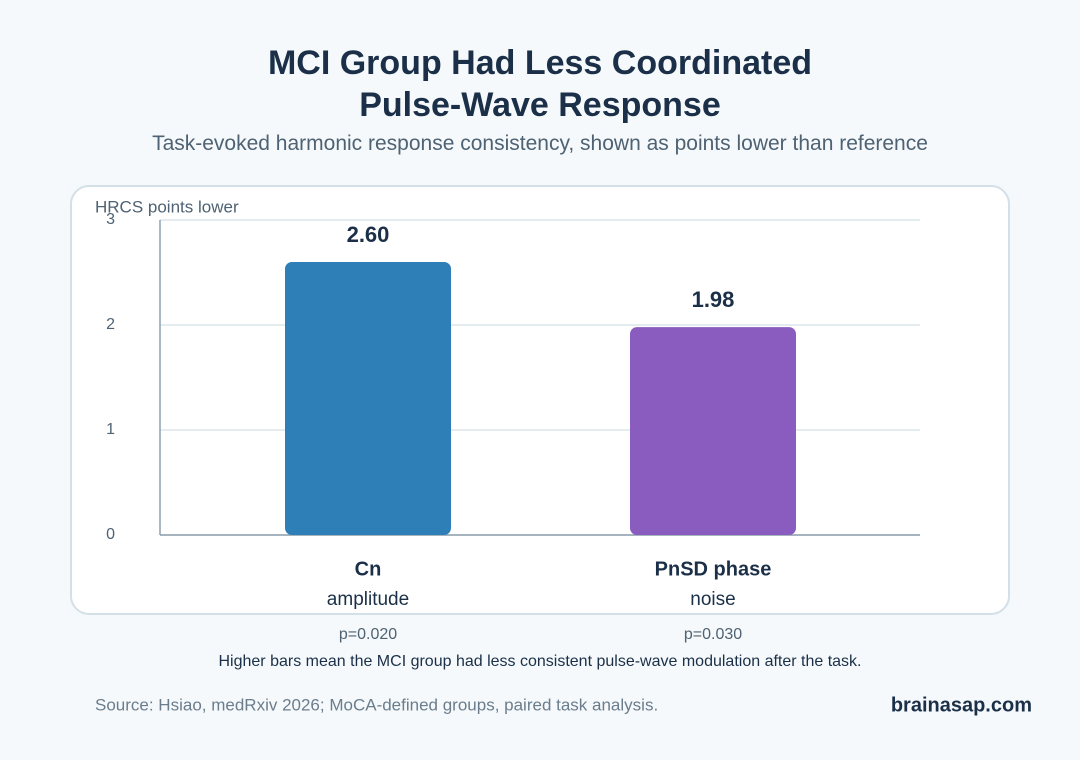 Image resolution: width=1080 pixels, height=760 pixels. What do you see at coordinates (368, 634) in the screenshot?
I see `p-value: p=0.020` at bounding box center [368, 634].